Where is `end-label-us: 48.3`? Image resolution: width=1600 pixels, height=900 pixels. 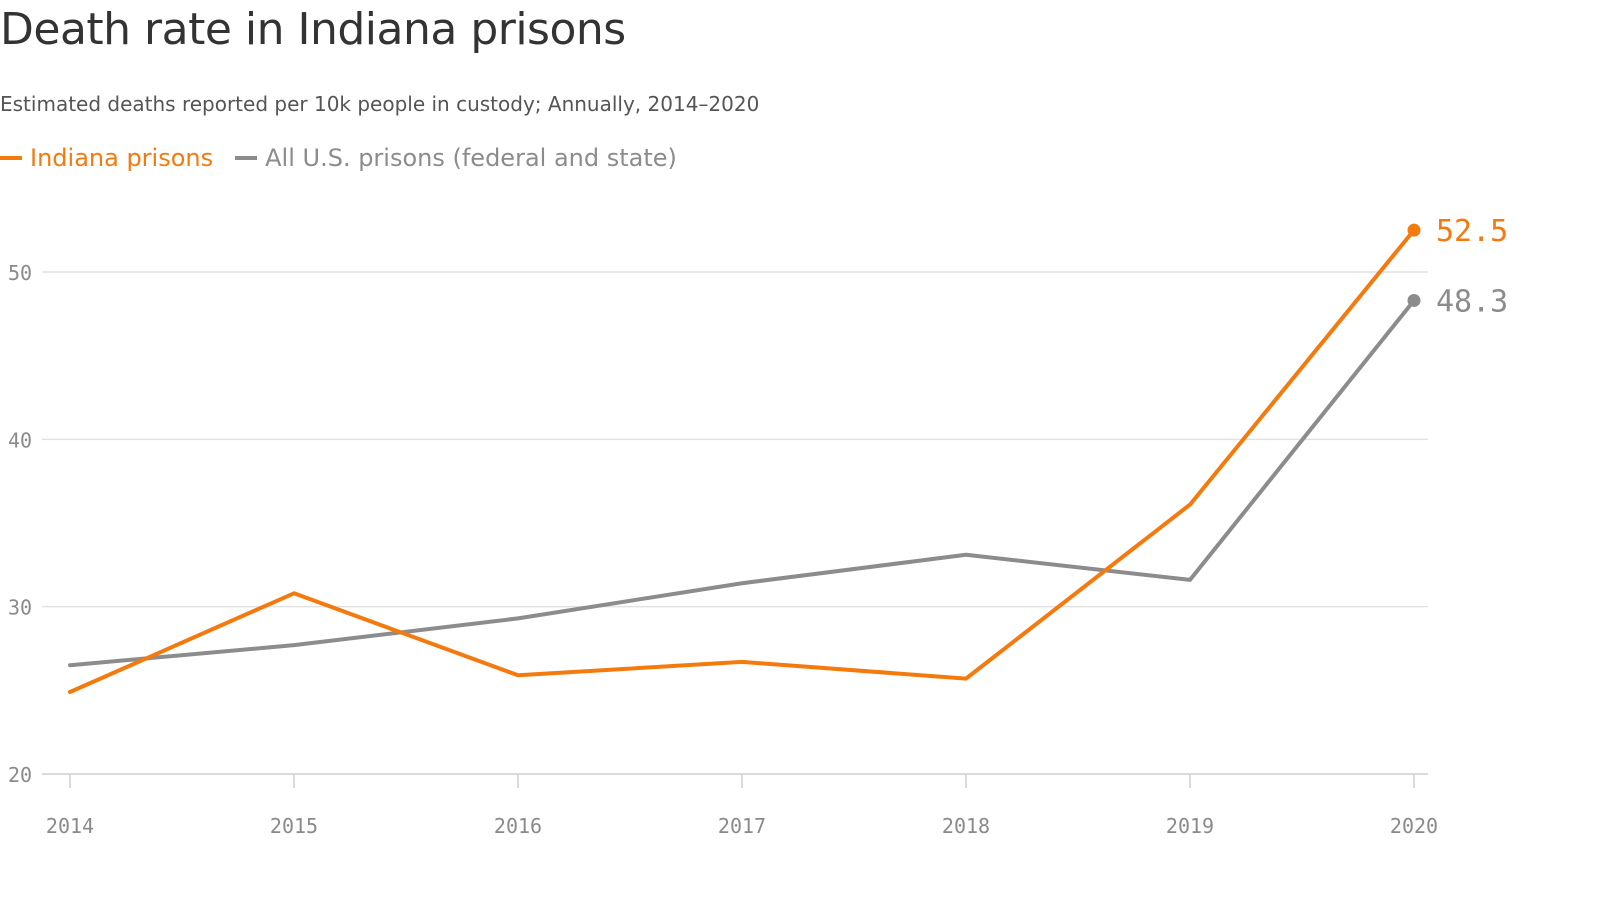 end-label-us: 48.3 is located at coordinates (1472, 301).